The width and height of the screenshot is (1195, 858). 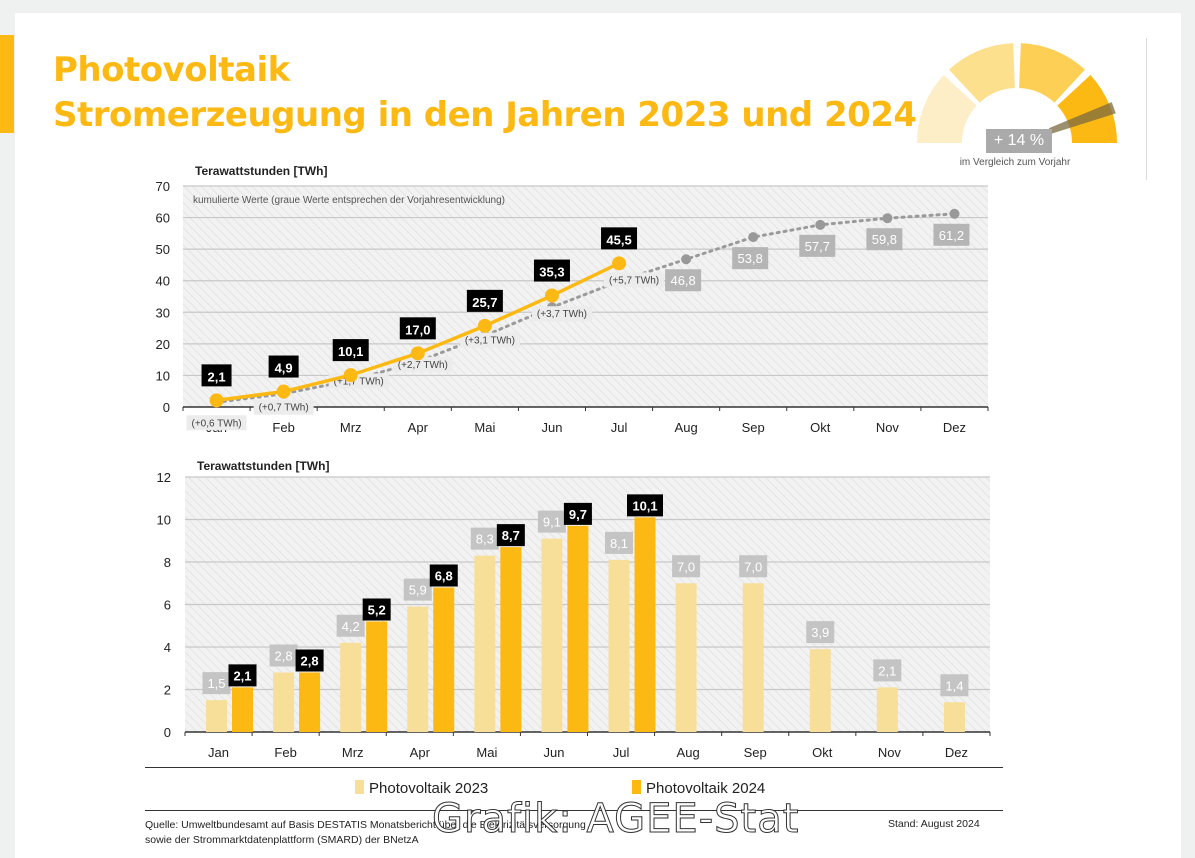 What do you see at coordinates (636, 787) in the screenshot?
I see `legend-swatch-2024` at bounding box center [636, 787].